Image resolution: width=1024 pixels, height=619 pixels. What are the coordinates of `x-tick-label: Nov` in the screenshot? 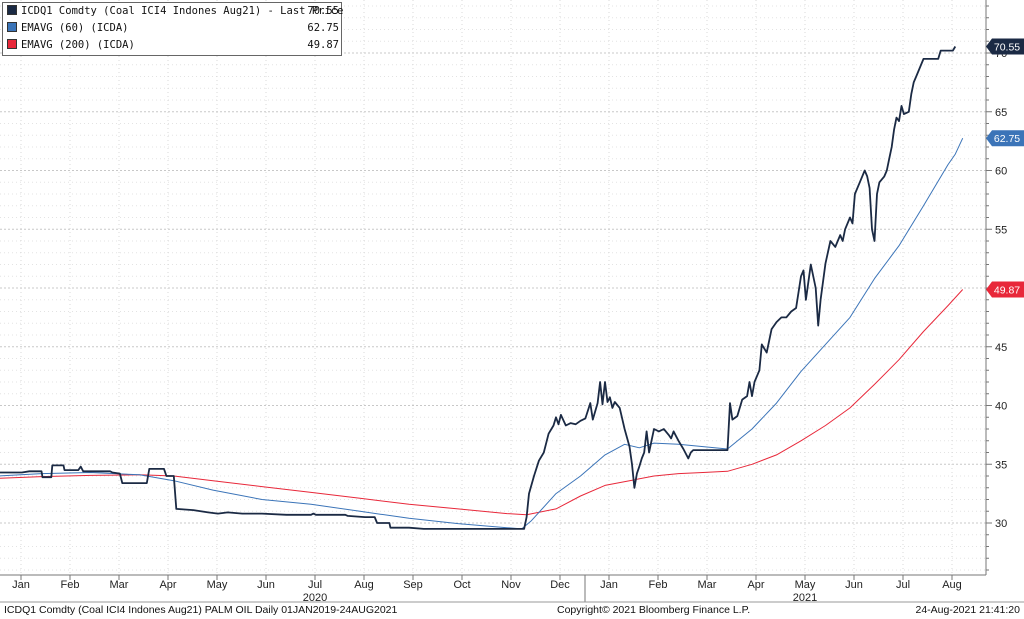 It's located at (511, 585).